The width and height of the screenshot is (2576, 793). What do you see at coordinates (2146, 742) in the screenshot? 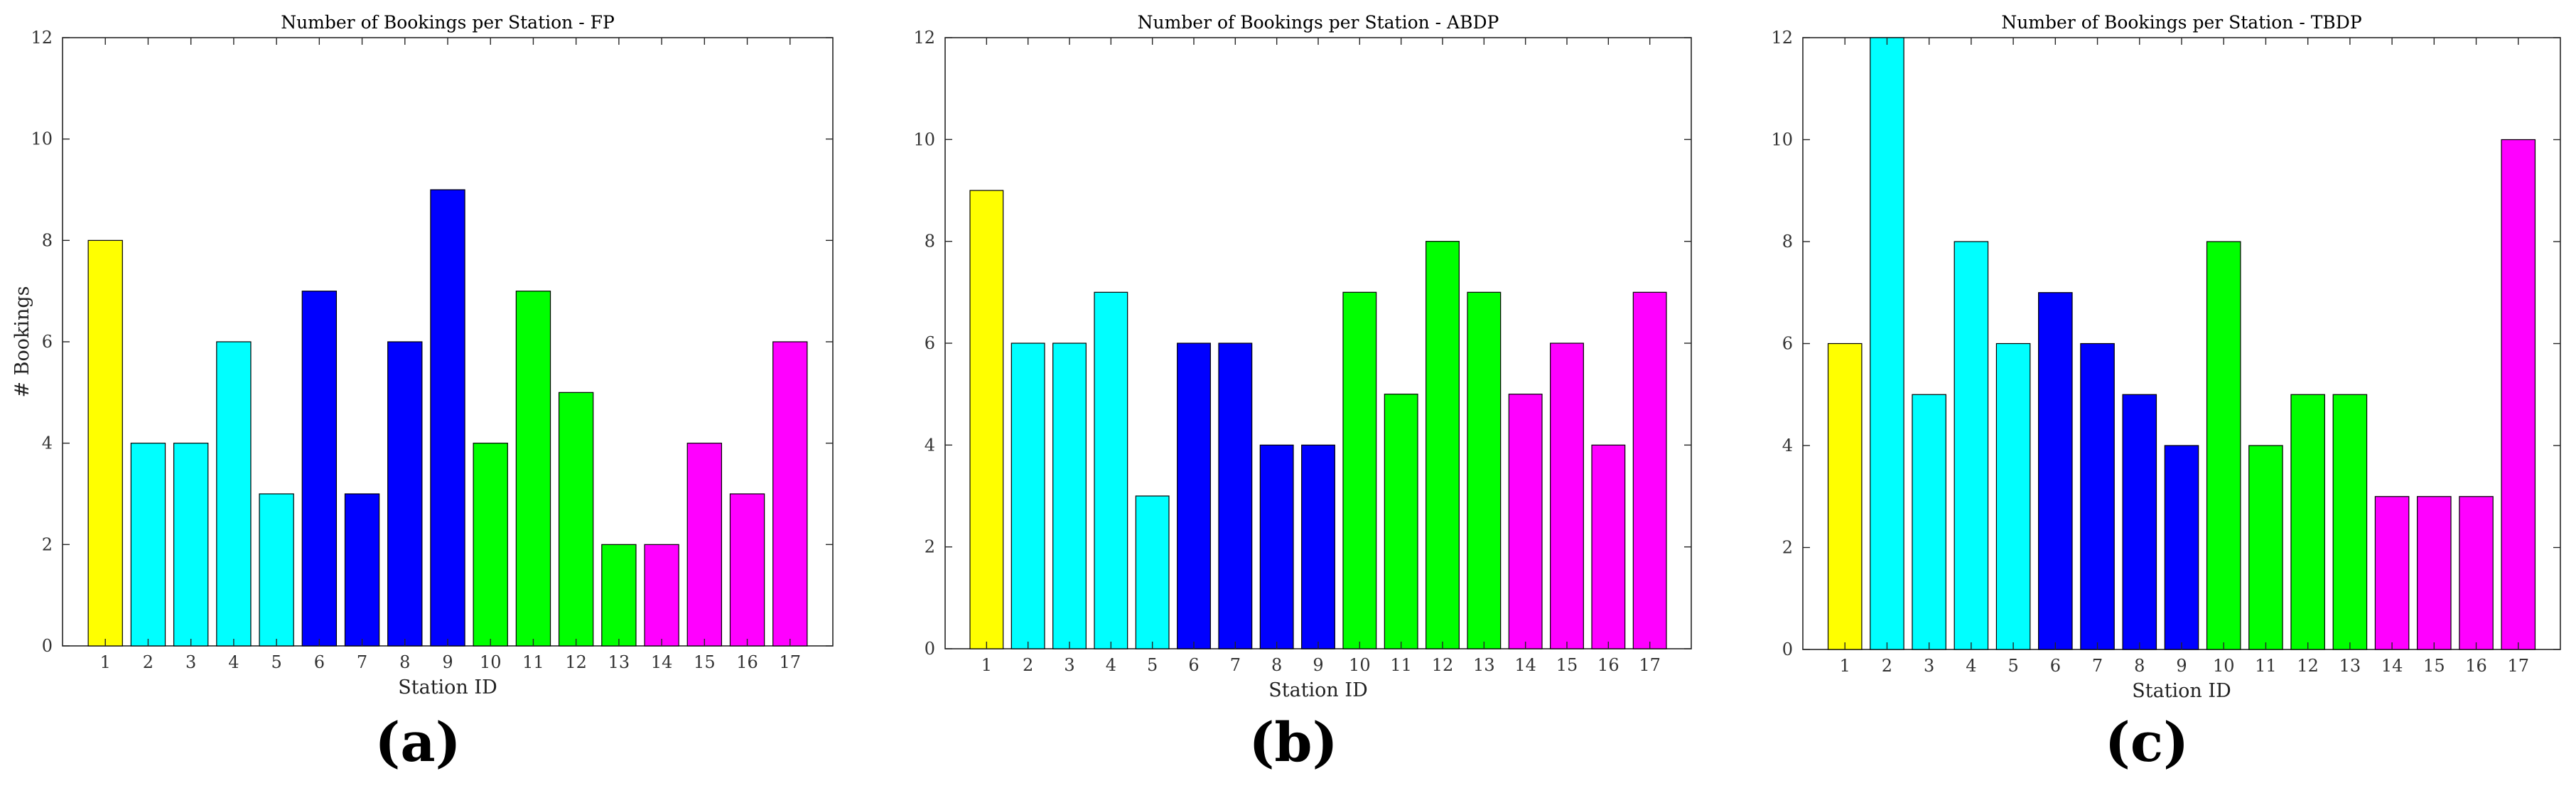
I see `panel-label-c: (c)` at bounding box center [2146, 742].